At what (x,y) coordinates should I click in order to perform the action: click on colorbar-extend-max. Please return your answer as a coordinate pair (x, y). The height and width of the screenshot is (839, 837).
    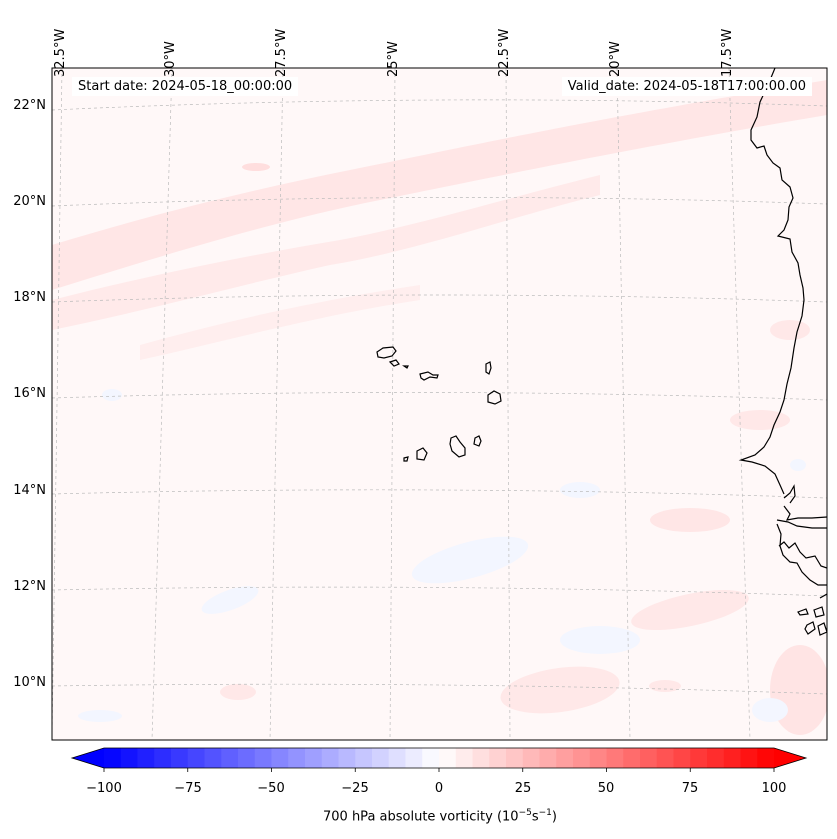
    Looking at the image, I should click on (790, 758).